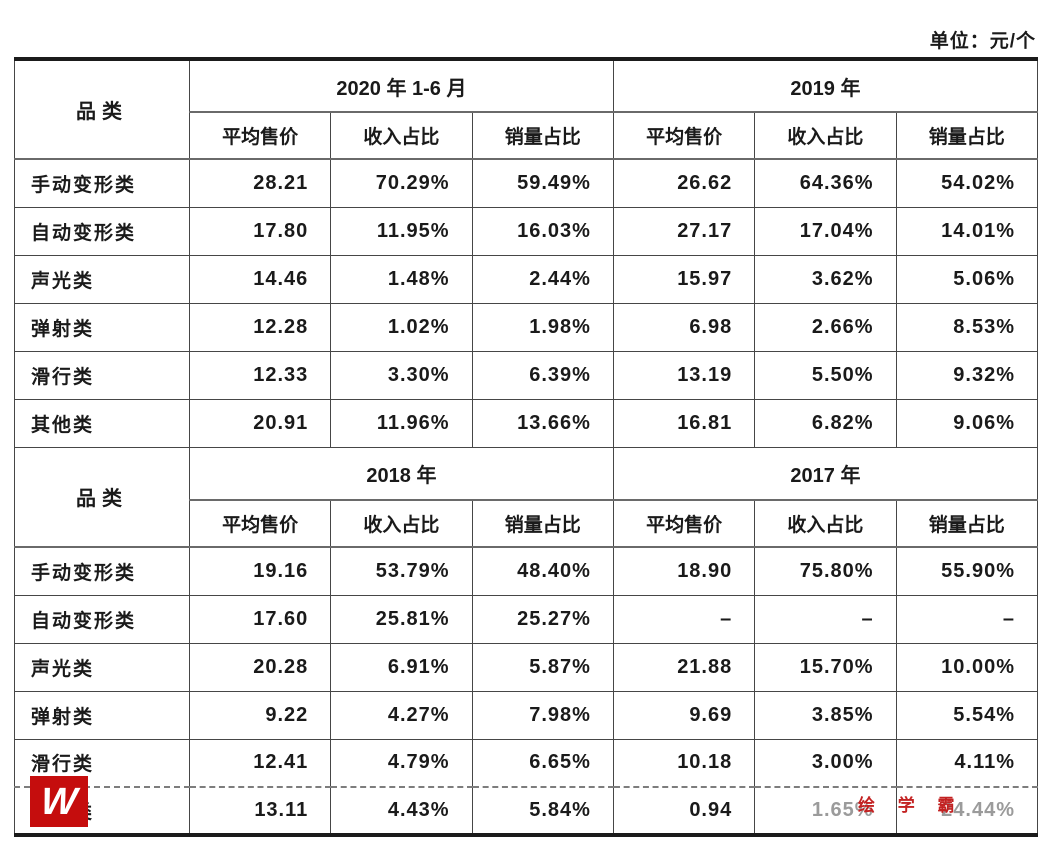 This screenshot has width=1050, height=848. Describe the element at coordinates (542, 571) in the screenshot. I see `cell-value: 48.40%` at that location.